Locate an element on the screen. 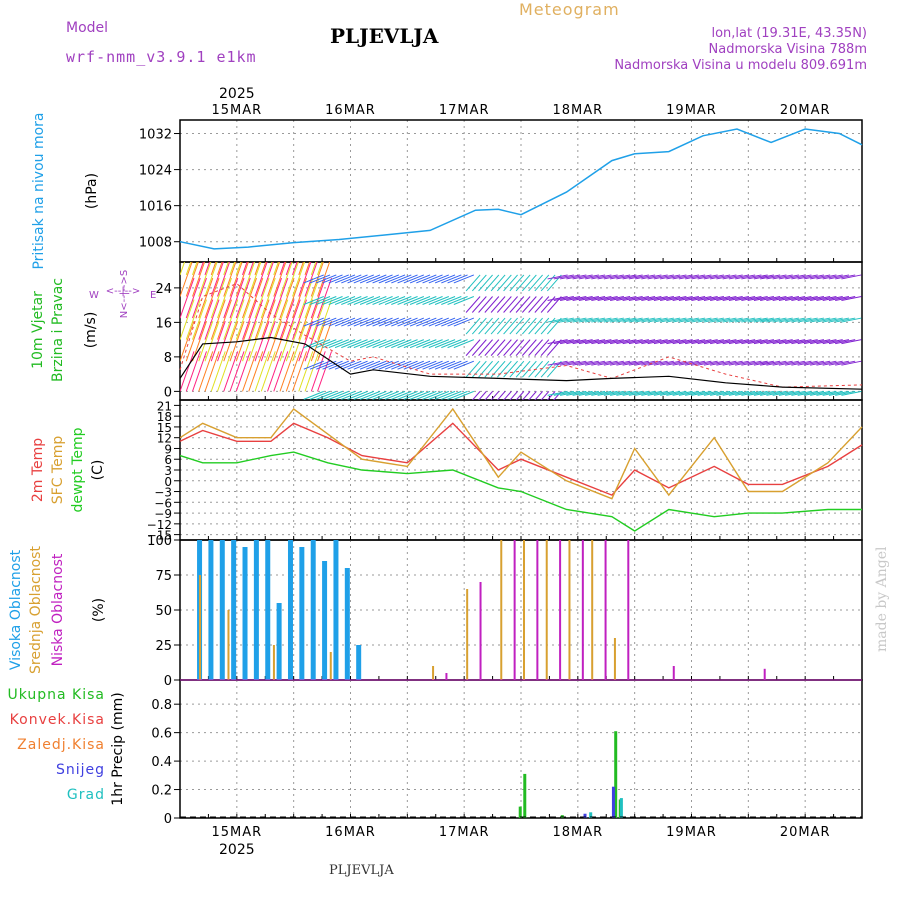  date-label-top: 20MAR is located at coordinates (805, 110).